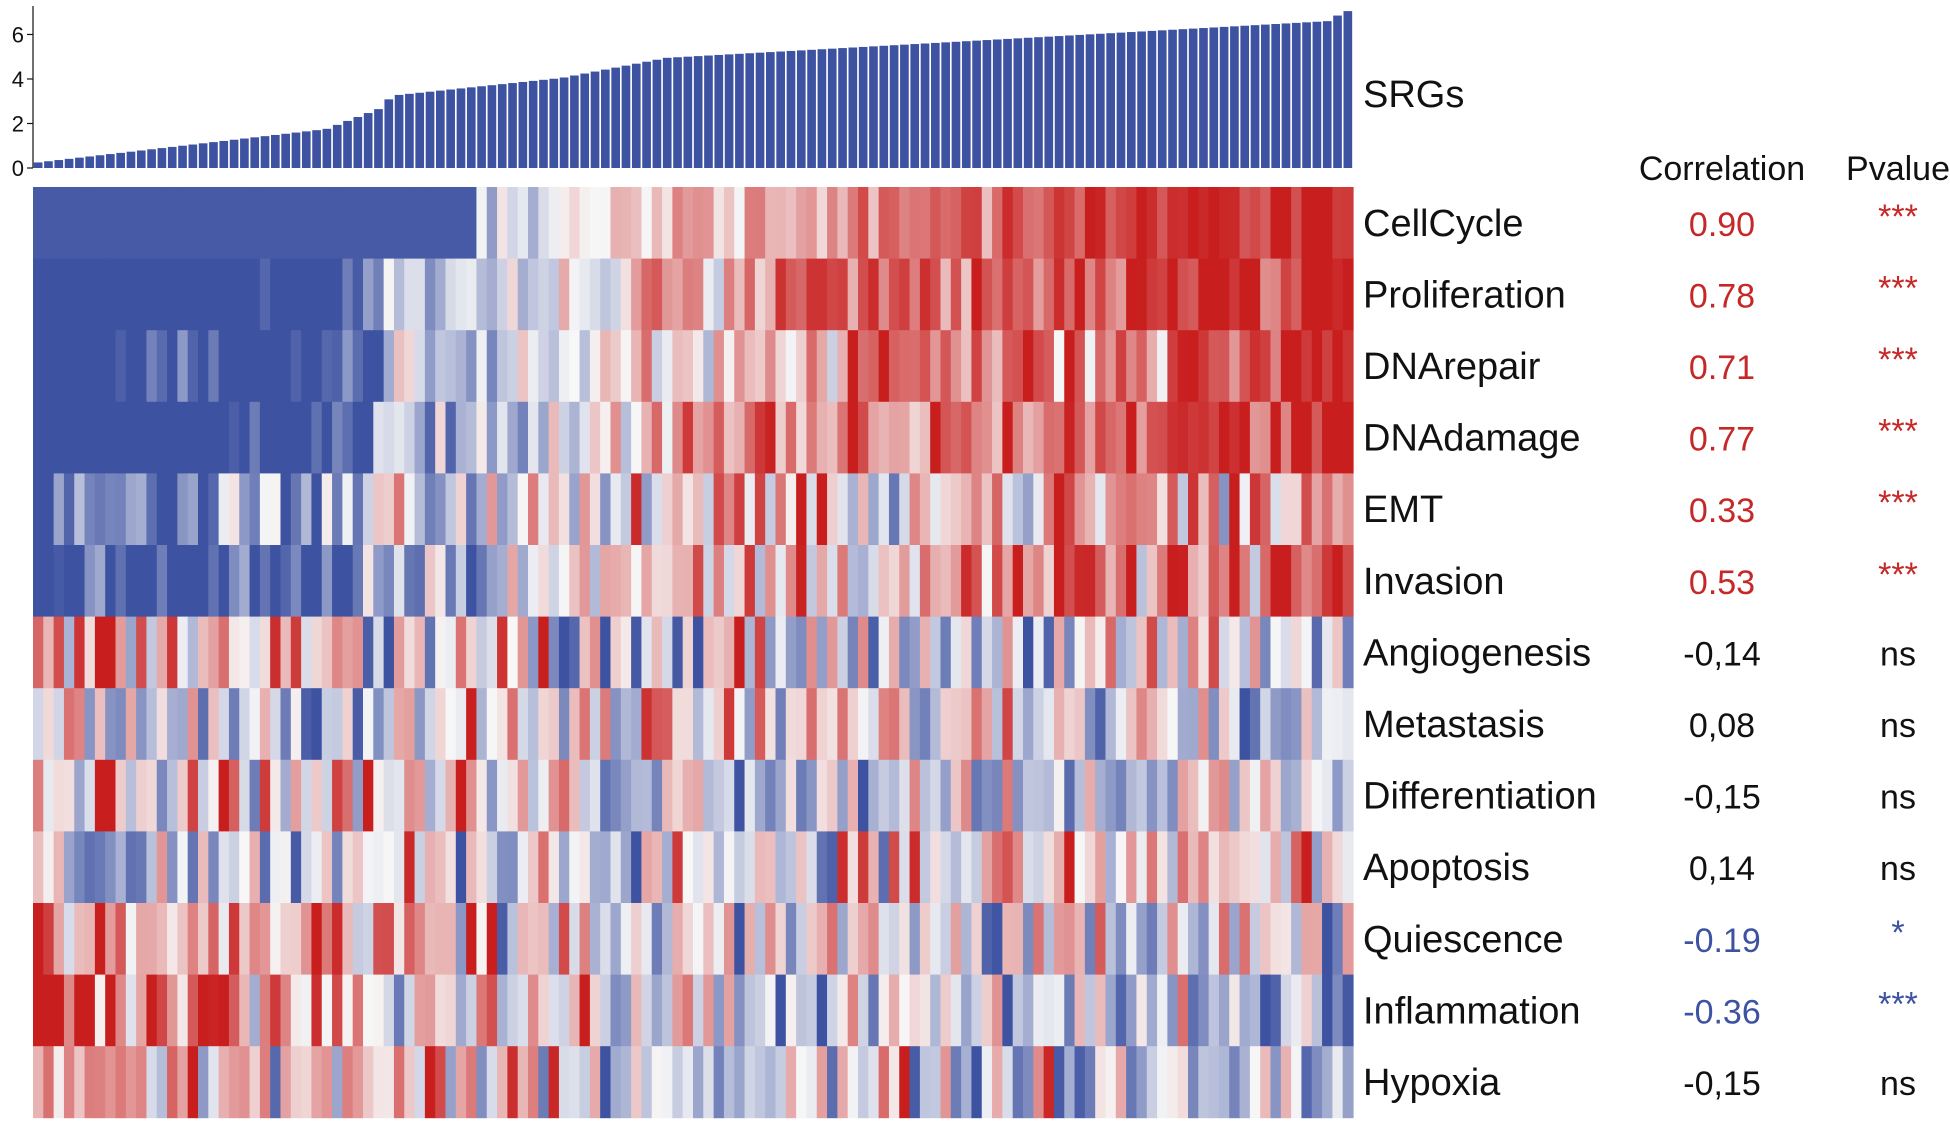 The width and height of the screenshot is (1950, 1122). What do you see at coordinates (1722, 511) in the screenshot?
I see `row-correlation: 0.33` at bounding box center [1722, 511].